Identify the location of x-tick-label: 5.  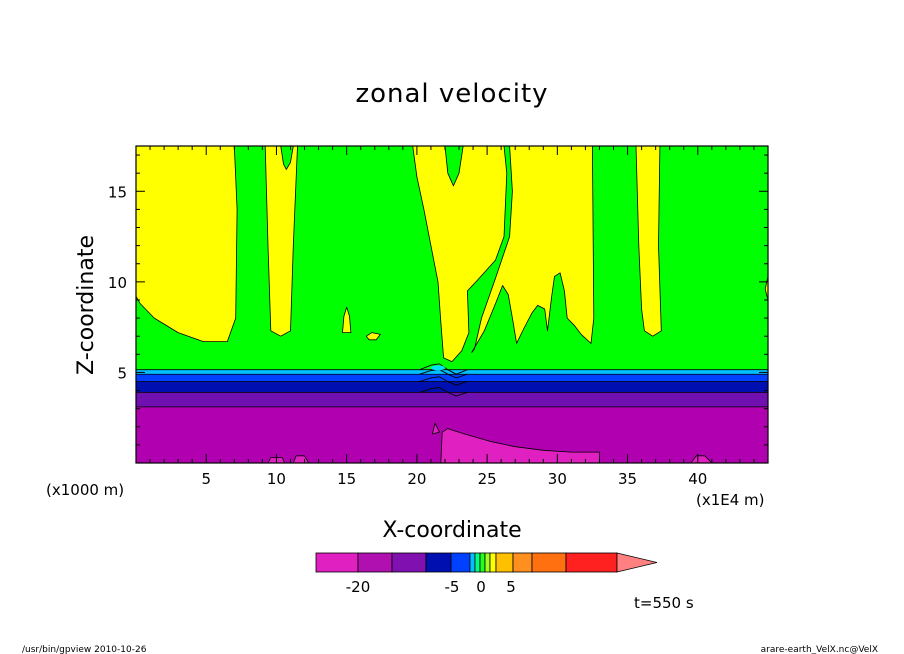
(206, 479).